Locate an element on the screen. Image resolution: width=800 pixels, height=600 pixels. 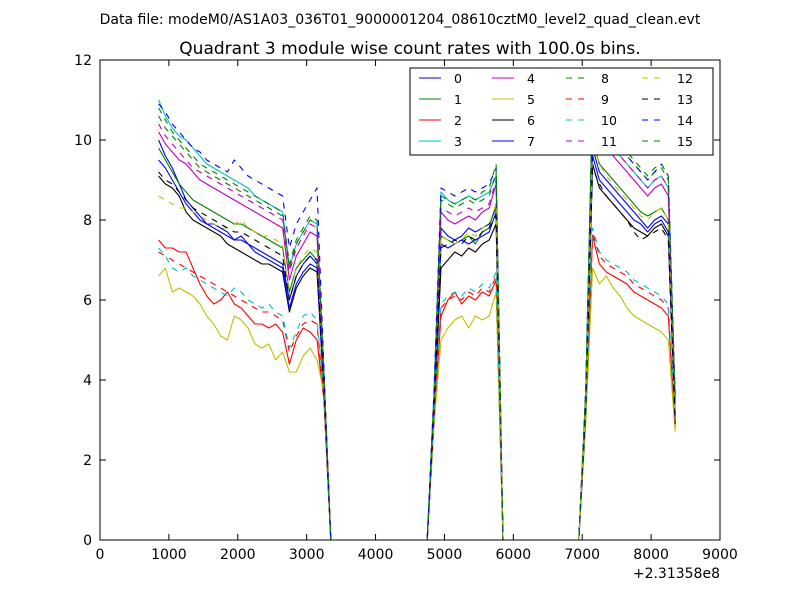
x-tick-label: 4000 is located at coordinates (376, 555).